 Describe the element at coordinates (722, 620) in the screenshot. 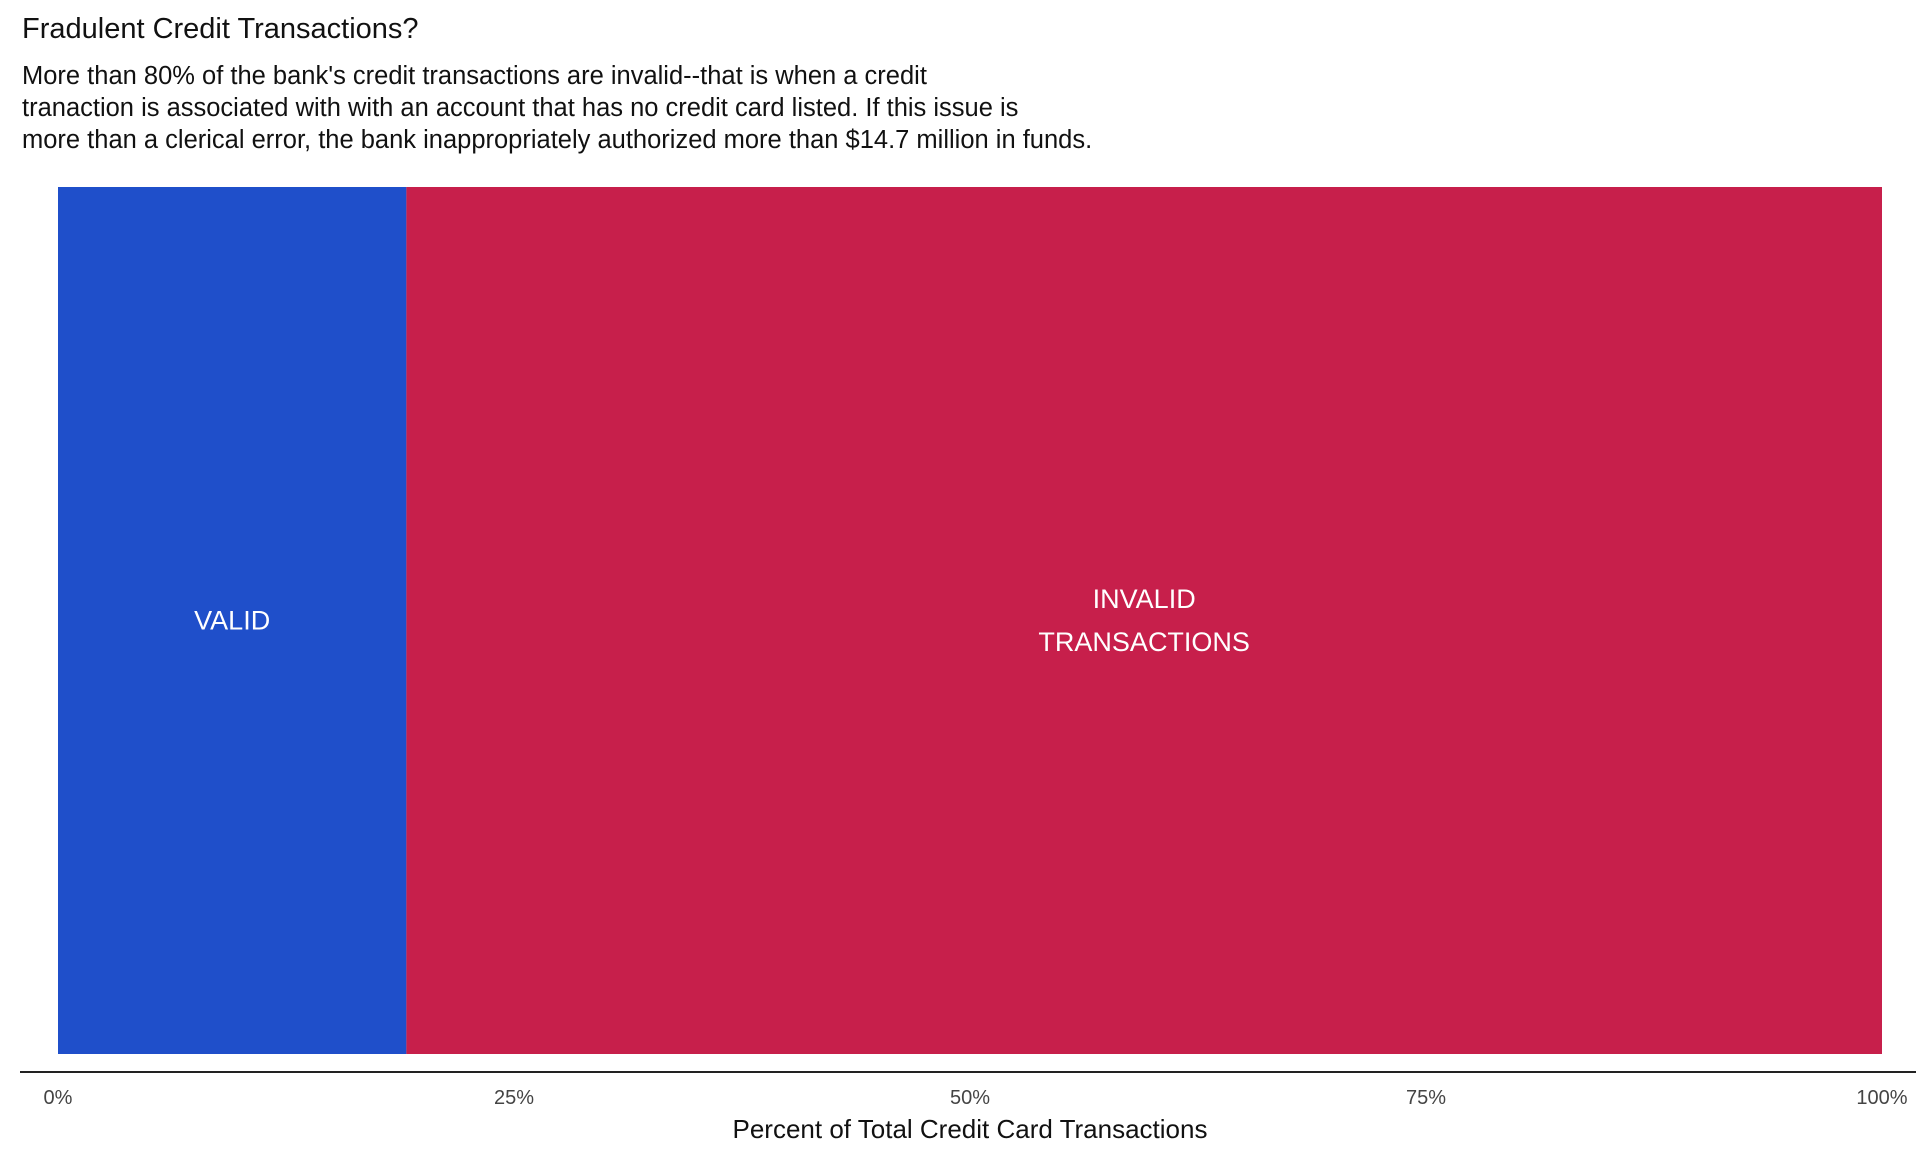

I see `bar-labels-group: VALID INVALID TRANSACTIONS` at that location.